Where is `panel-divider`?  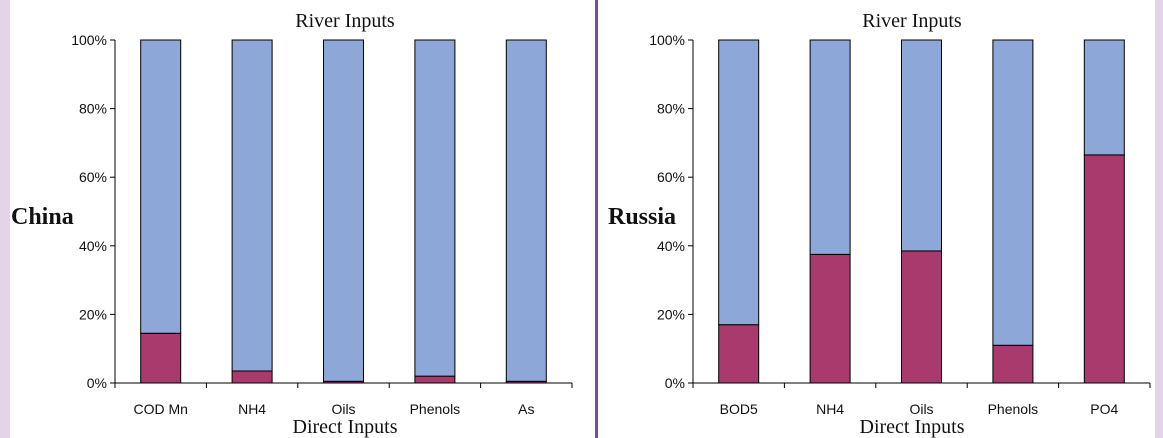 panel-divider is located at coordinates (596, 219).